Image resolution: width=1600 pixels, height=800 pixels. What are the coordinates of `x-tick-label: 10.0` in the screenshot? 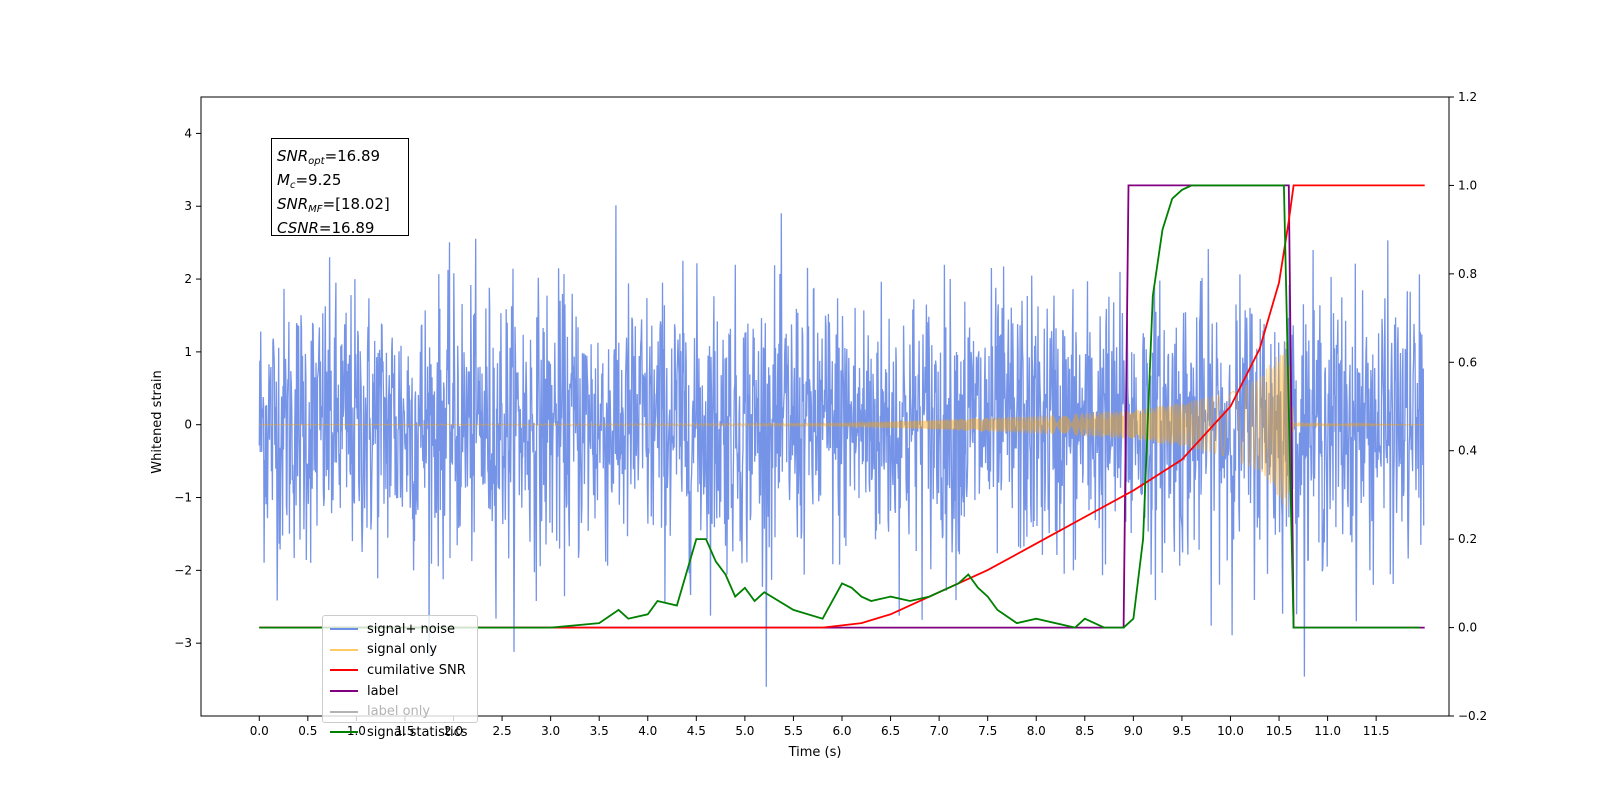 It's located at (1230, 731).